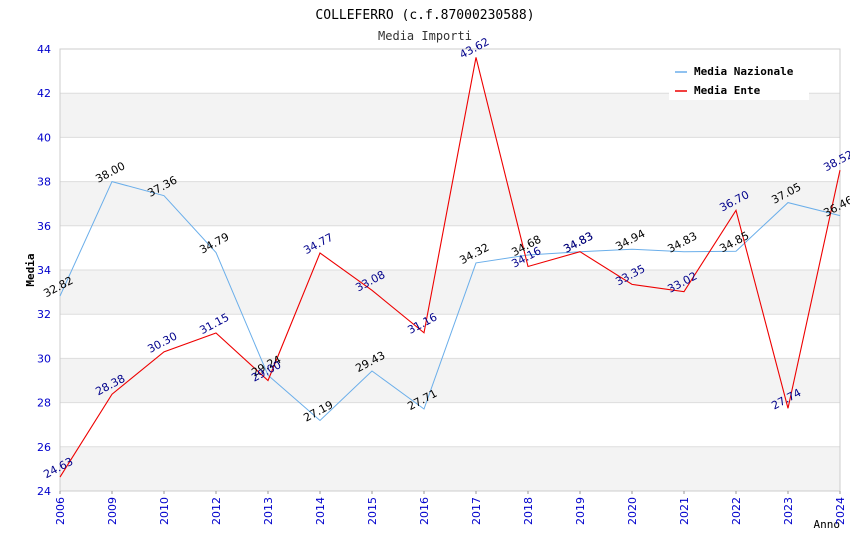  I want to click on data-label-media-ente: 34.77, so click(318, 244).